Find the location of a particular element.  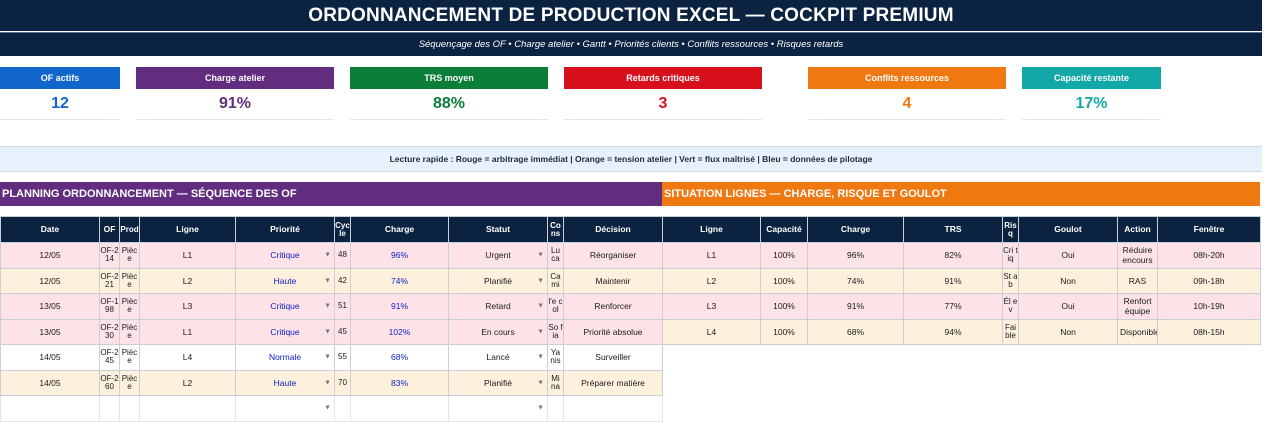

col-charge: Charge is located at coordinates (399, 229).